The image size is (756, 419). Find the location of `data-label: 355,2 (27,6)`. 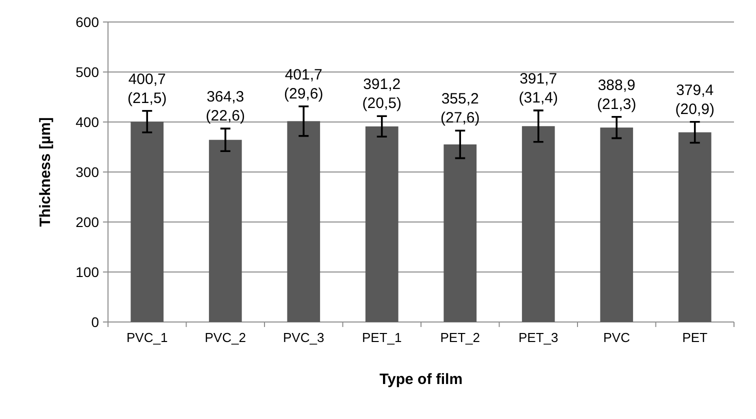

data-label: 355,2 (27,6) is located at coordinates (460, 108).